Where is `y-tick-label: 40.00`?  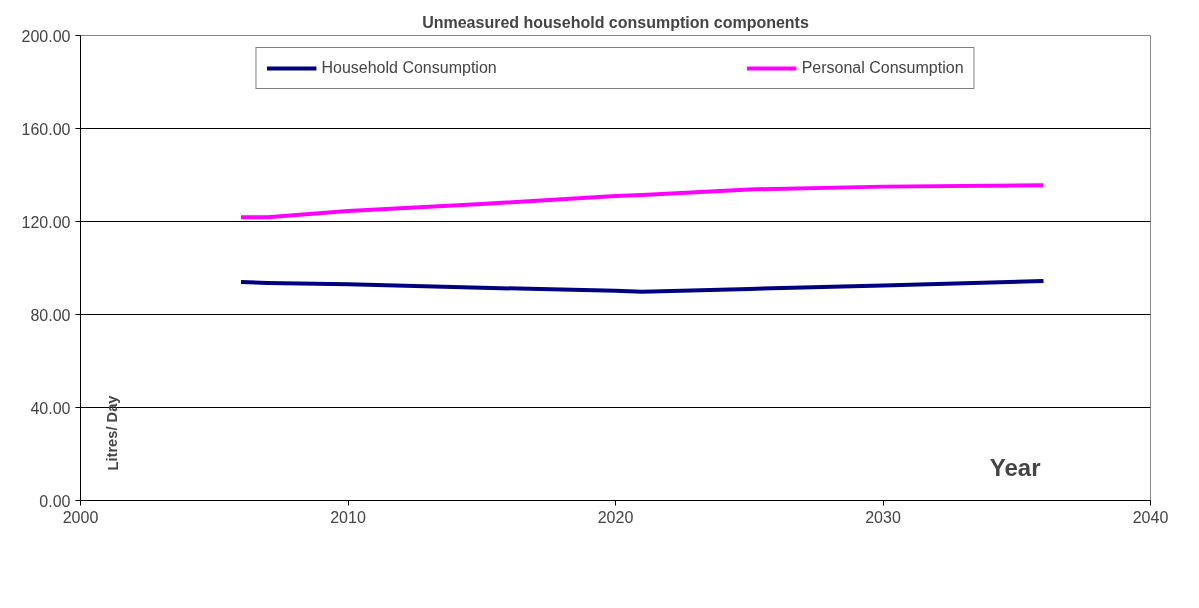
y-tick-label: 40.00 is located at coordinates (50, 408).